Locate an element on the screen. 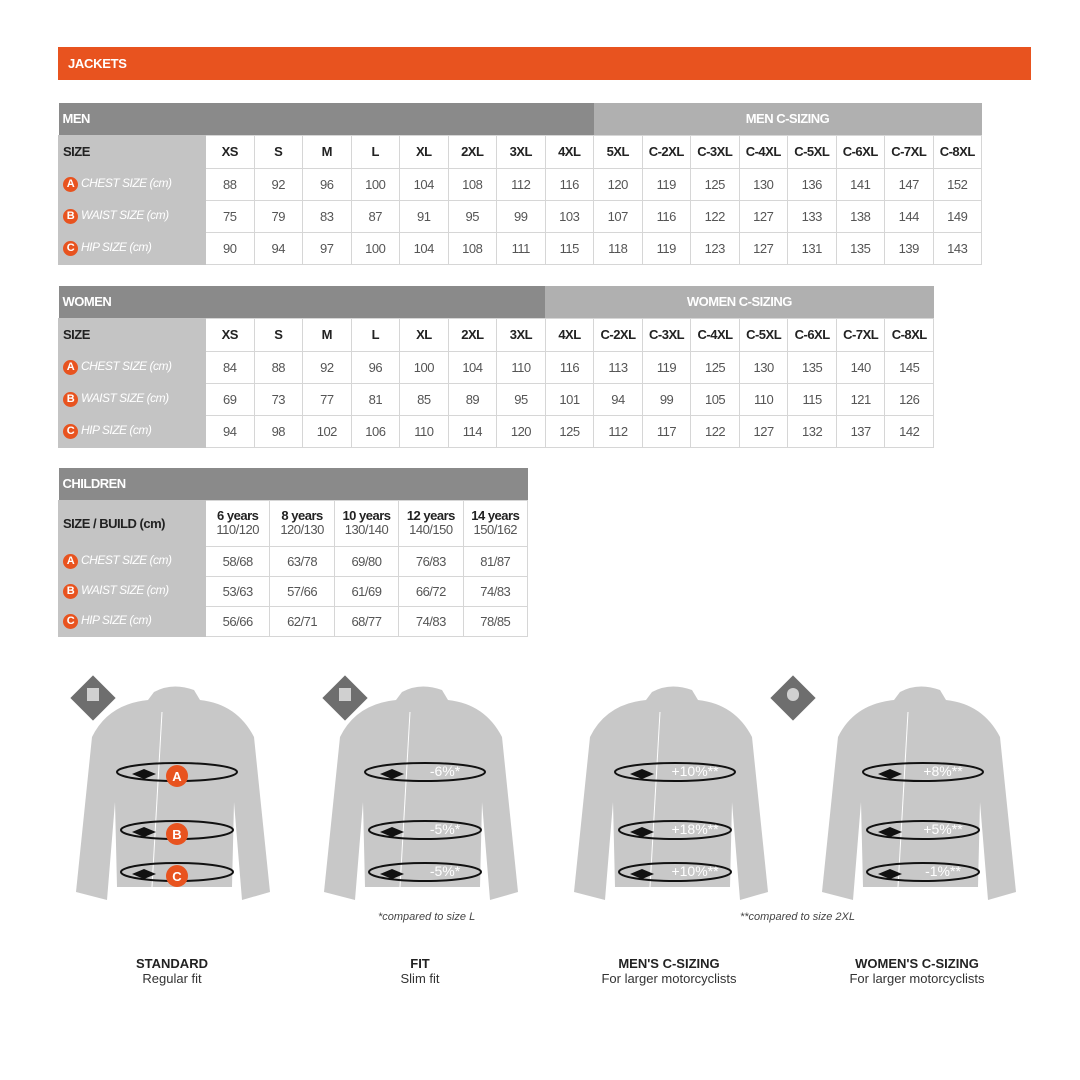 This screenshot has height=1080, width=1080. age: 10 years is located at coordinates (366, 515).